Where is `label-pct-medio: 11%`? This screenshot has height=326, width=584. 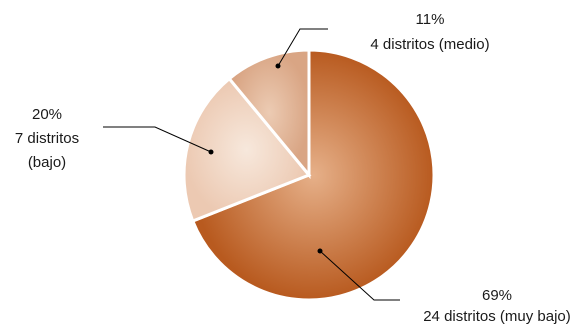
label-pct-medio: 11% is located at coordinates (430, 19).